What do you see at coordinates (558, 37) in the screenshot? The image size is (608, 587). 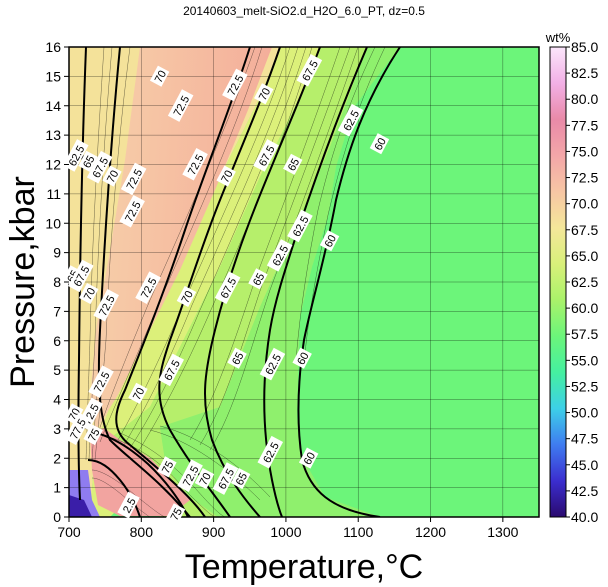 I see `colorbar-unit: wt%` at bounding box center [558, 37].